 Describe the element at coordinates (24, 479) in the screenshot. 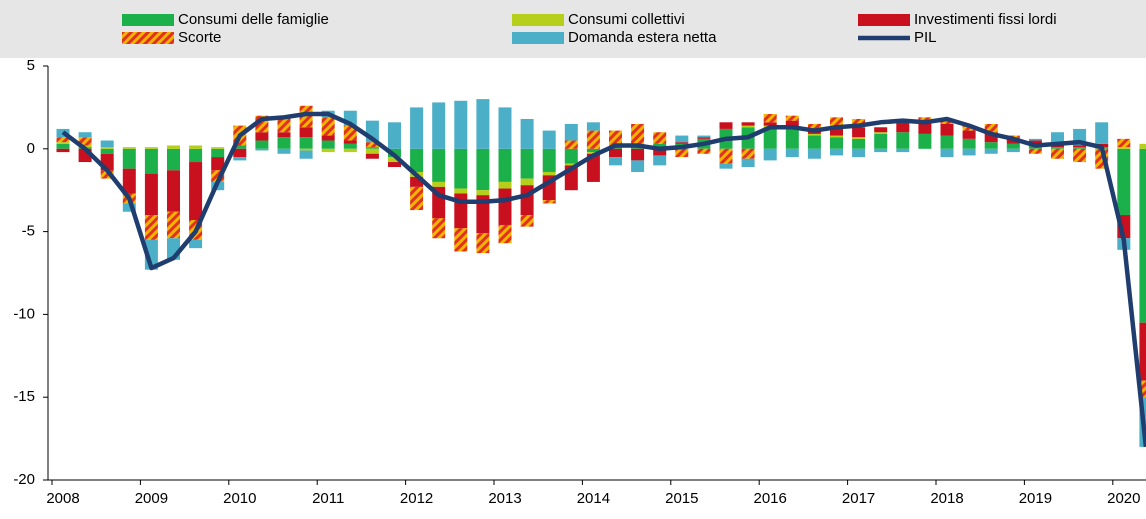

I see `y-tick-label: -20` at that location.